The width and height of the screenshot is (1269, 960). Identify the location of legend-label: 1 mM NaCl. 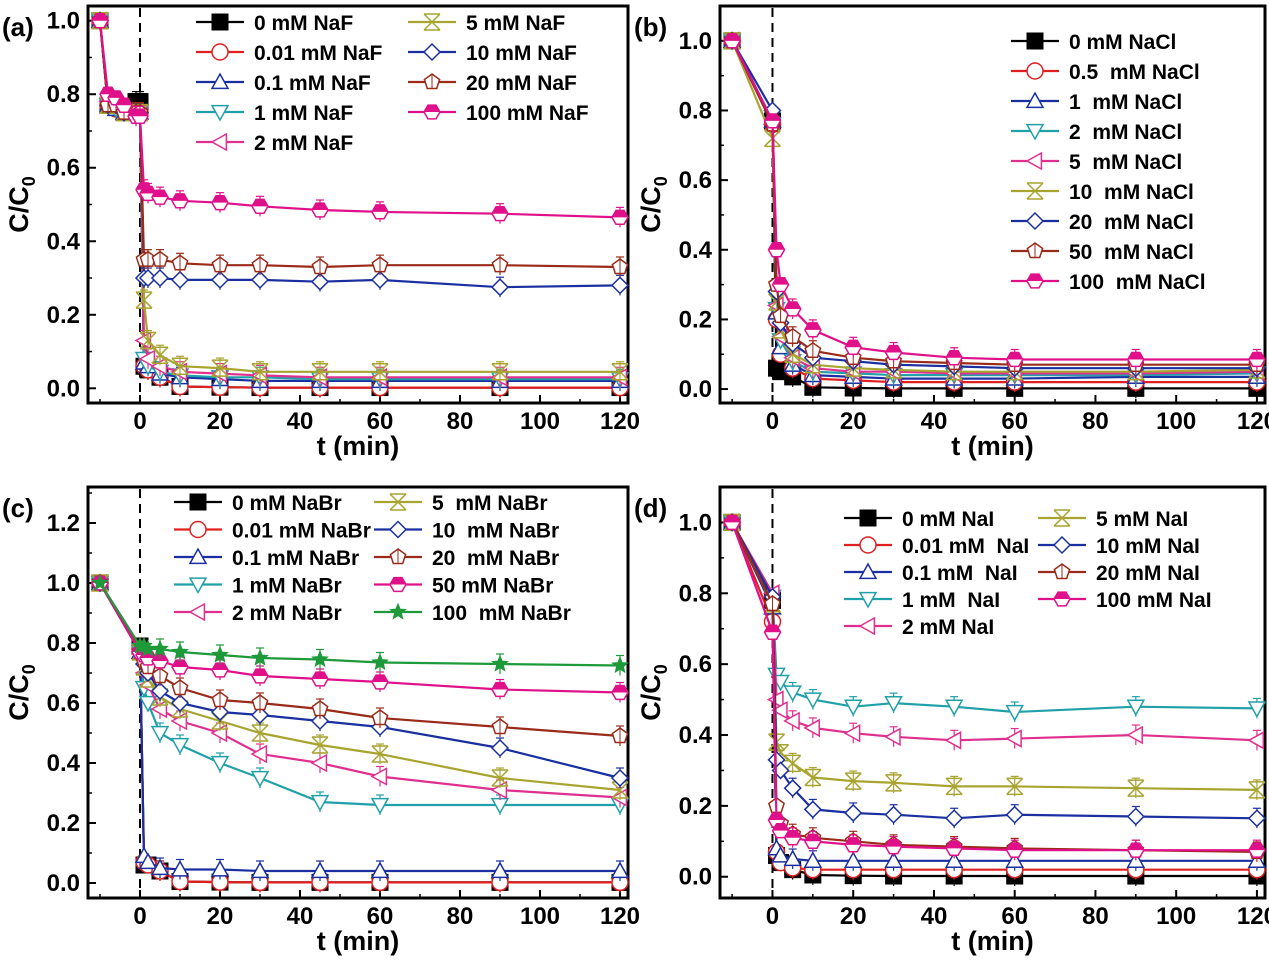
(1125, 102).